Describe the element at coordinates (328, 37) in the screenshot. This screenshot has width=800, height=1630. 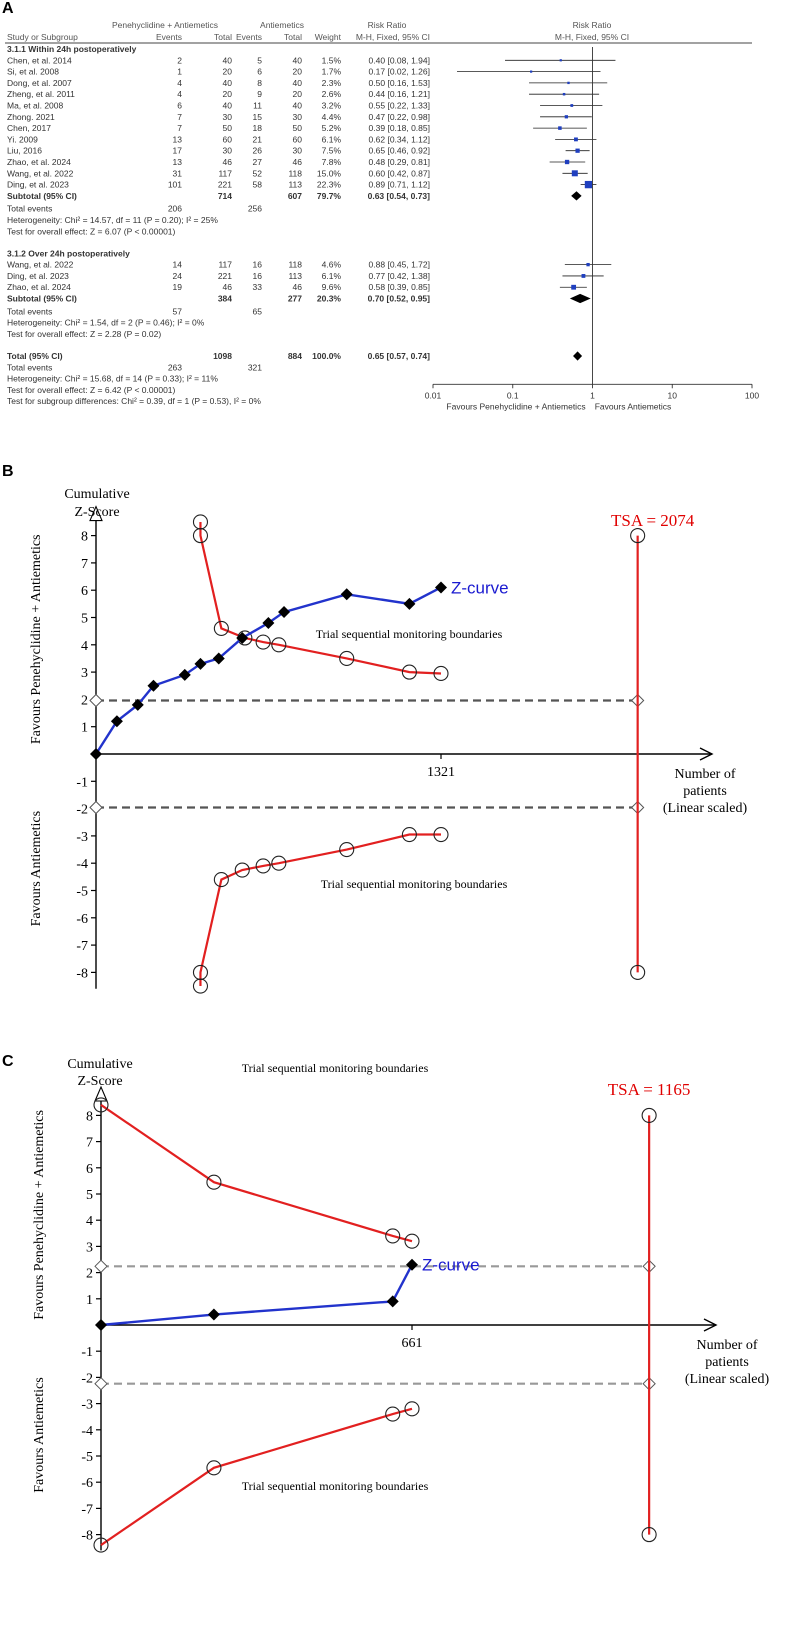
I see `header-weight: Weight` at that location.